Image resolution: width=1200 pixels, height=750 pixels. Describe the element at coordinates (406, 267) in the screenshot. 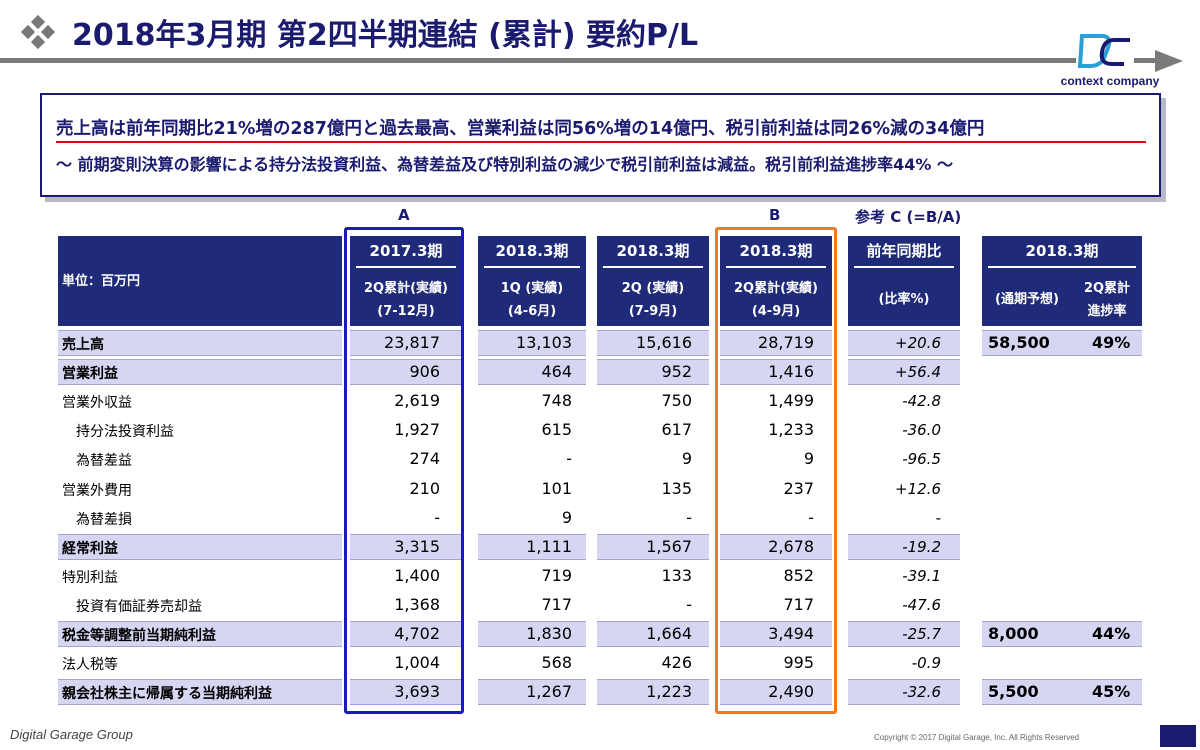

I see `col-a-rule` at that location.